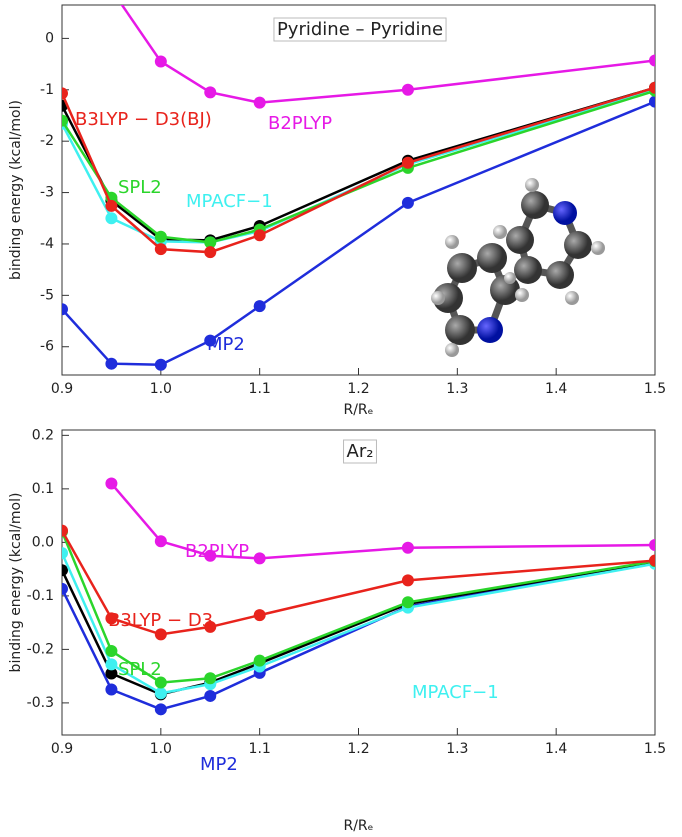  I want to click on y-tick-label: 0.2, so click(43, 435).